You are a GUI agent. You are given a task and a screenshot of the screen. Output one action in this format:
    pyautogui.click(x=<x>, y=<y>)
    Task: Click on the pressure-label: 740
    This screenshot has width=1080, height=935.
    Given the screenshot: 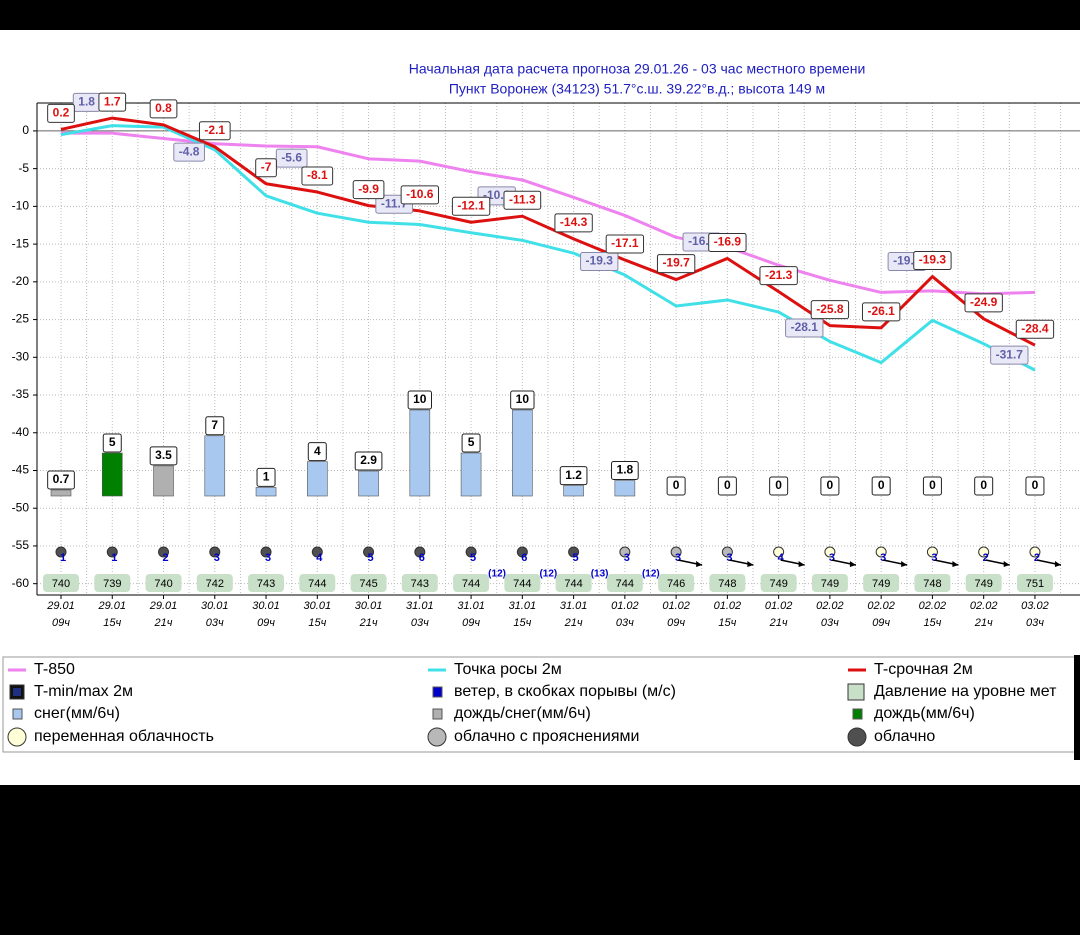 What is the action you would take?
    pyautogui.click(x=61, y=584)
    